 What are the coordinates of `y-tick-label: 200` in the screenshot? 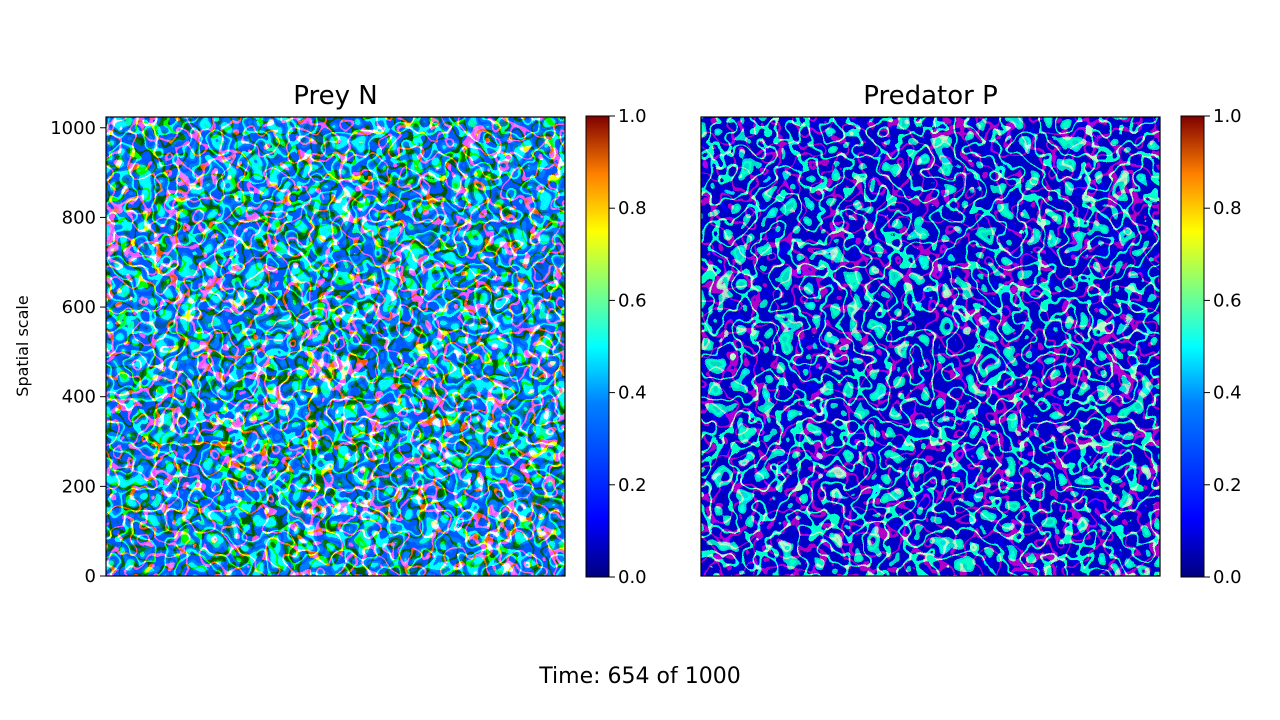 It's located at (79, 486).